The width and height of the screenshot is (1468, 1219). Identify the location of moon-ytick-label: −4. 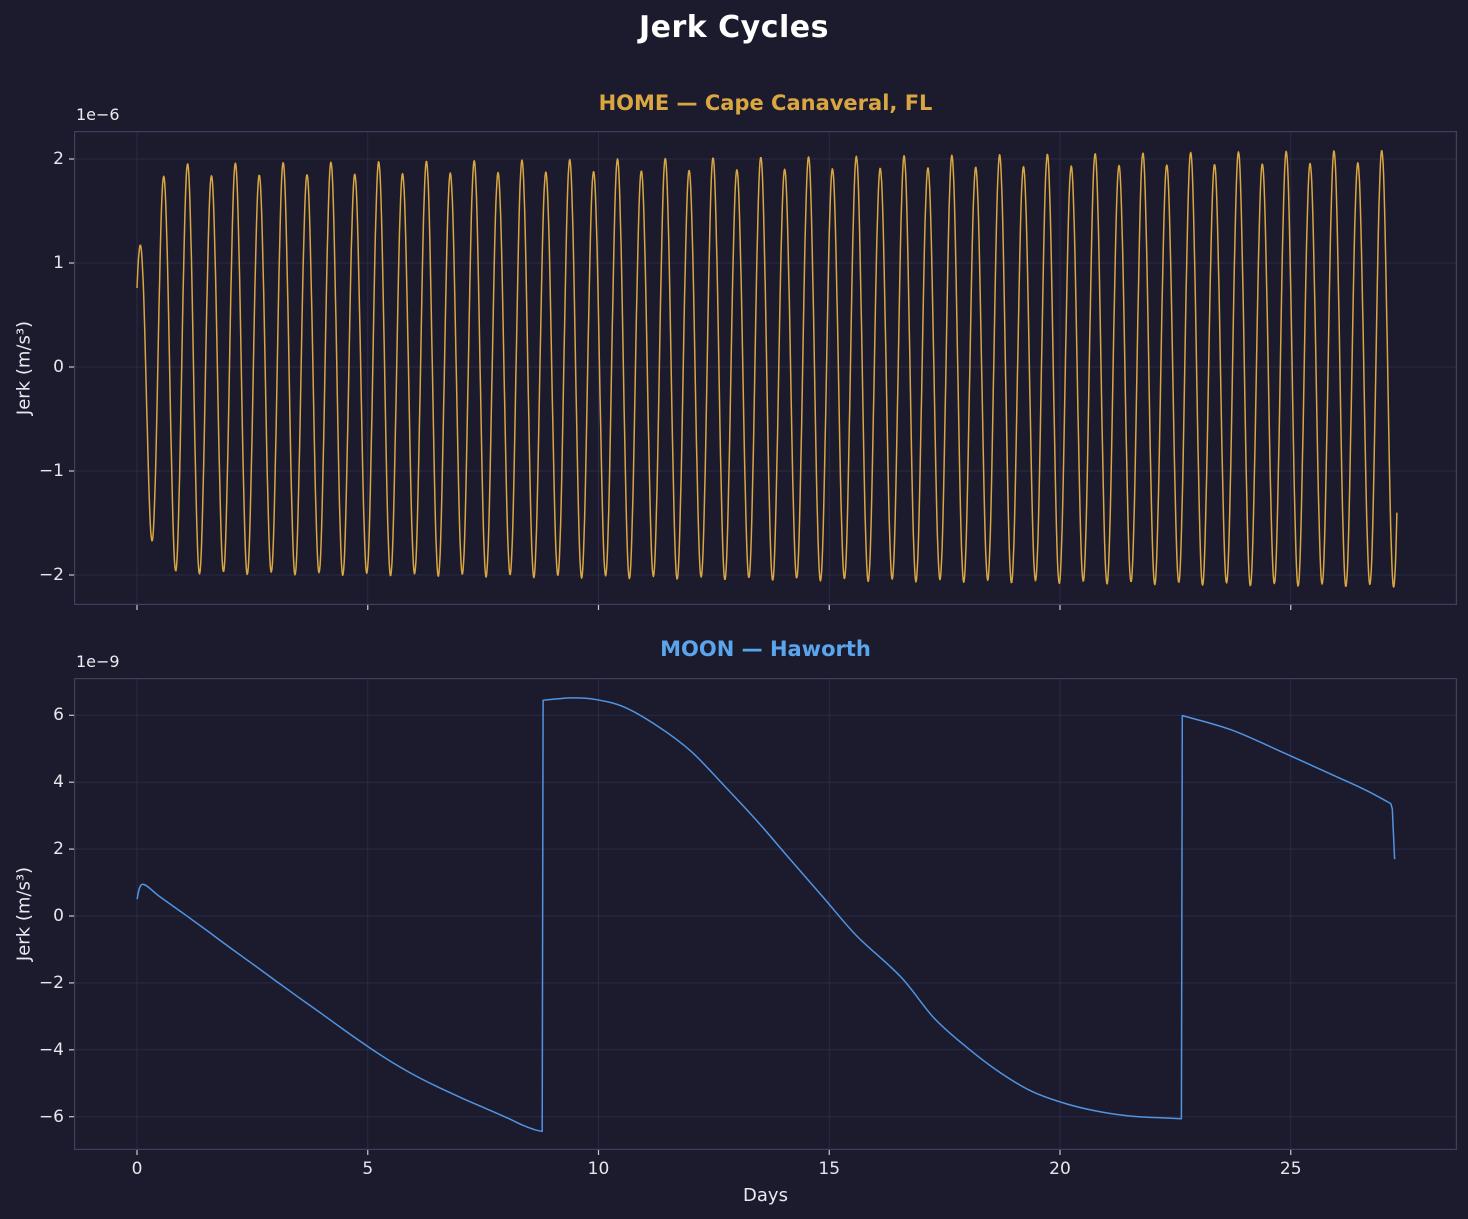
(51, 1049).